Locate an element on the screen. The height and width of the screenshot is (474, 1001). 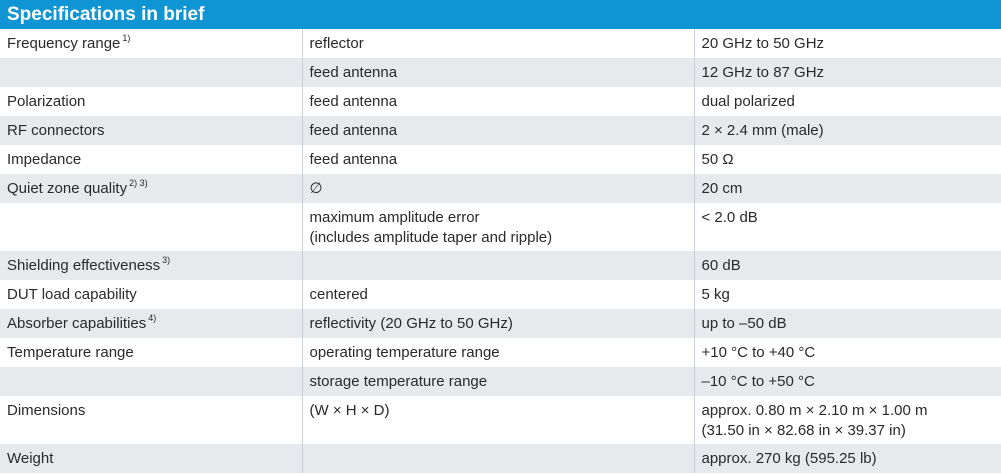
spec-value-line: 12 GHz to 87 GHz is located at coordinates (763, 72).